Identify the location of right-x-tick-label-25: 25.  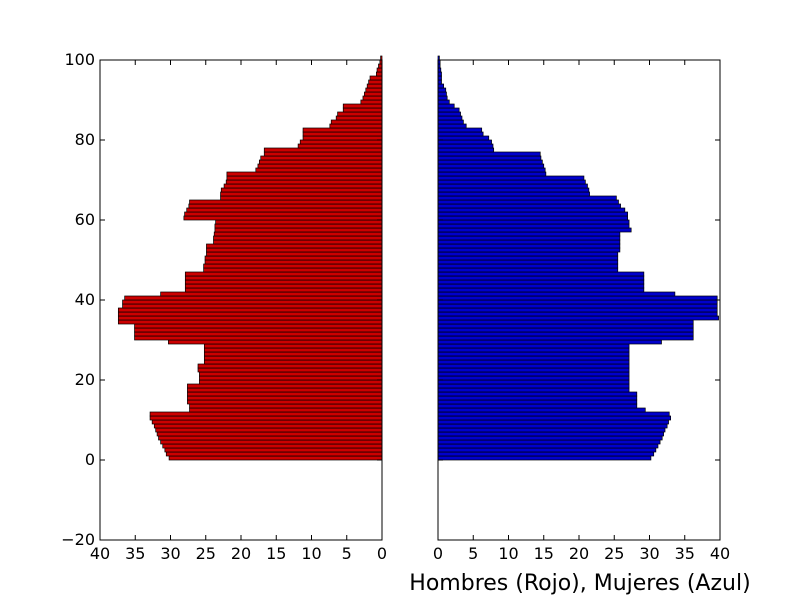
(614, 553).